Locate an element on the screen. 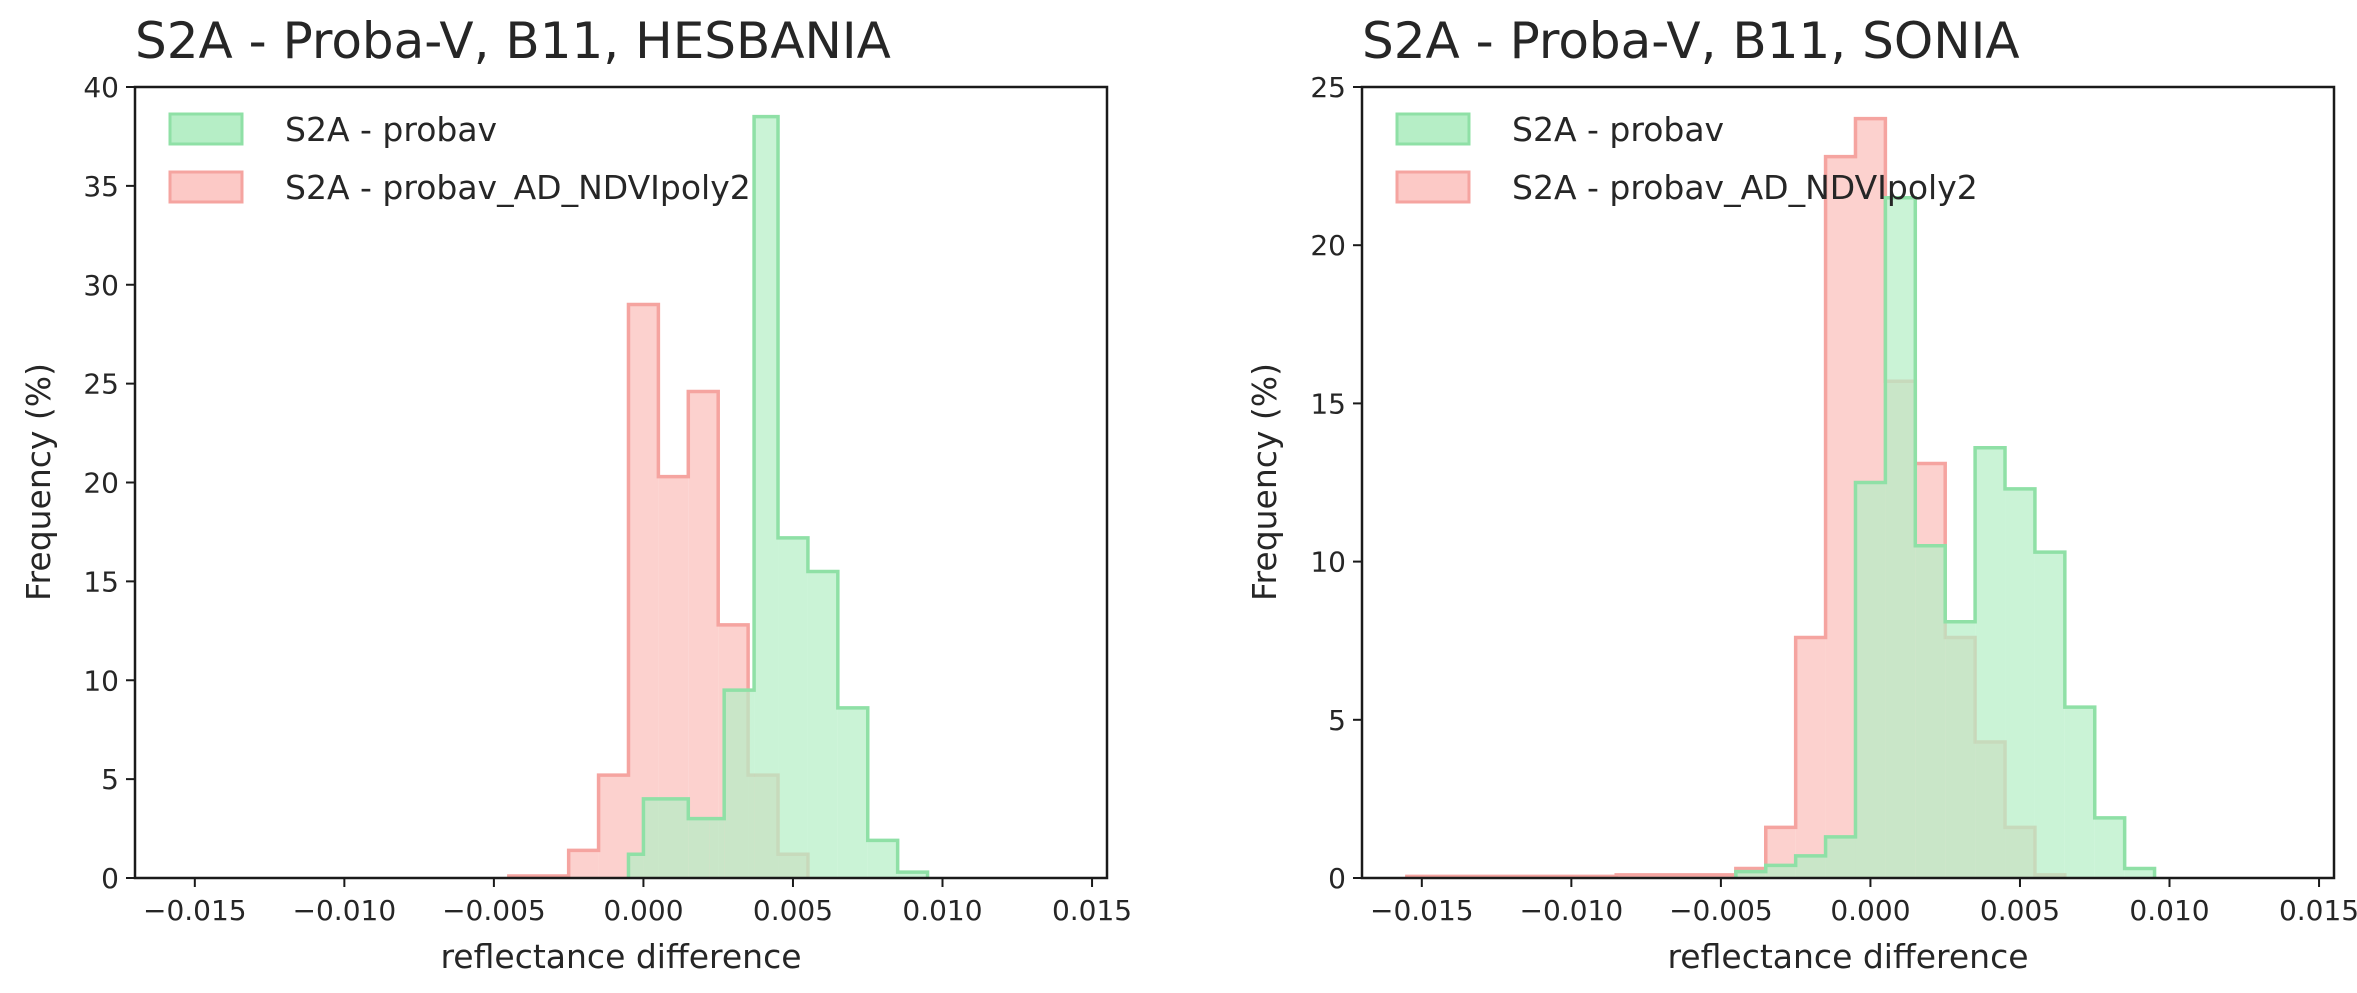 This screenshot has width=2357, height=993. y-tick-label: 40 is located at coordinates (101, 87).